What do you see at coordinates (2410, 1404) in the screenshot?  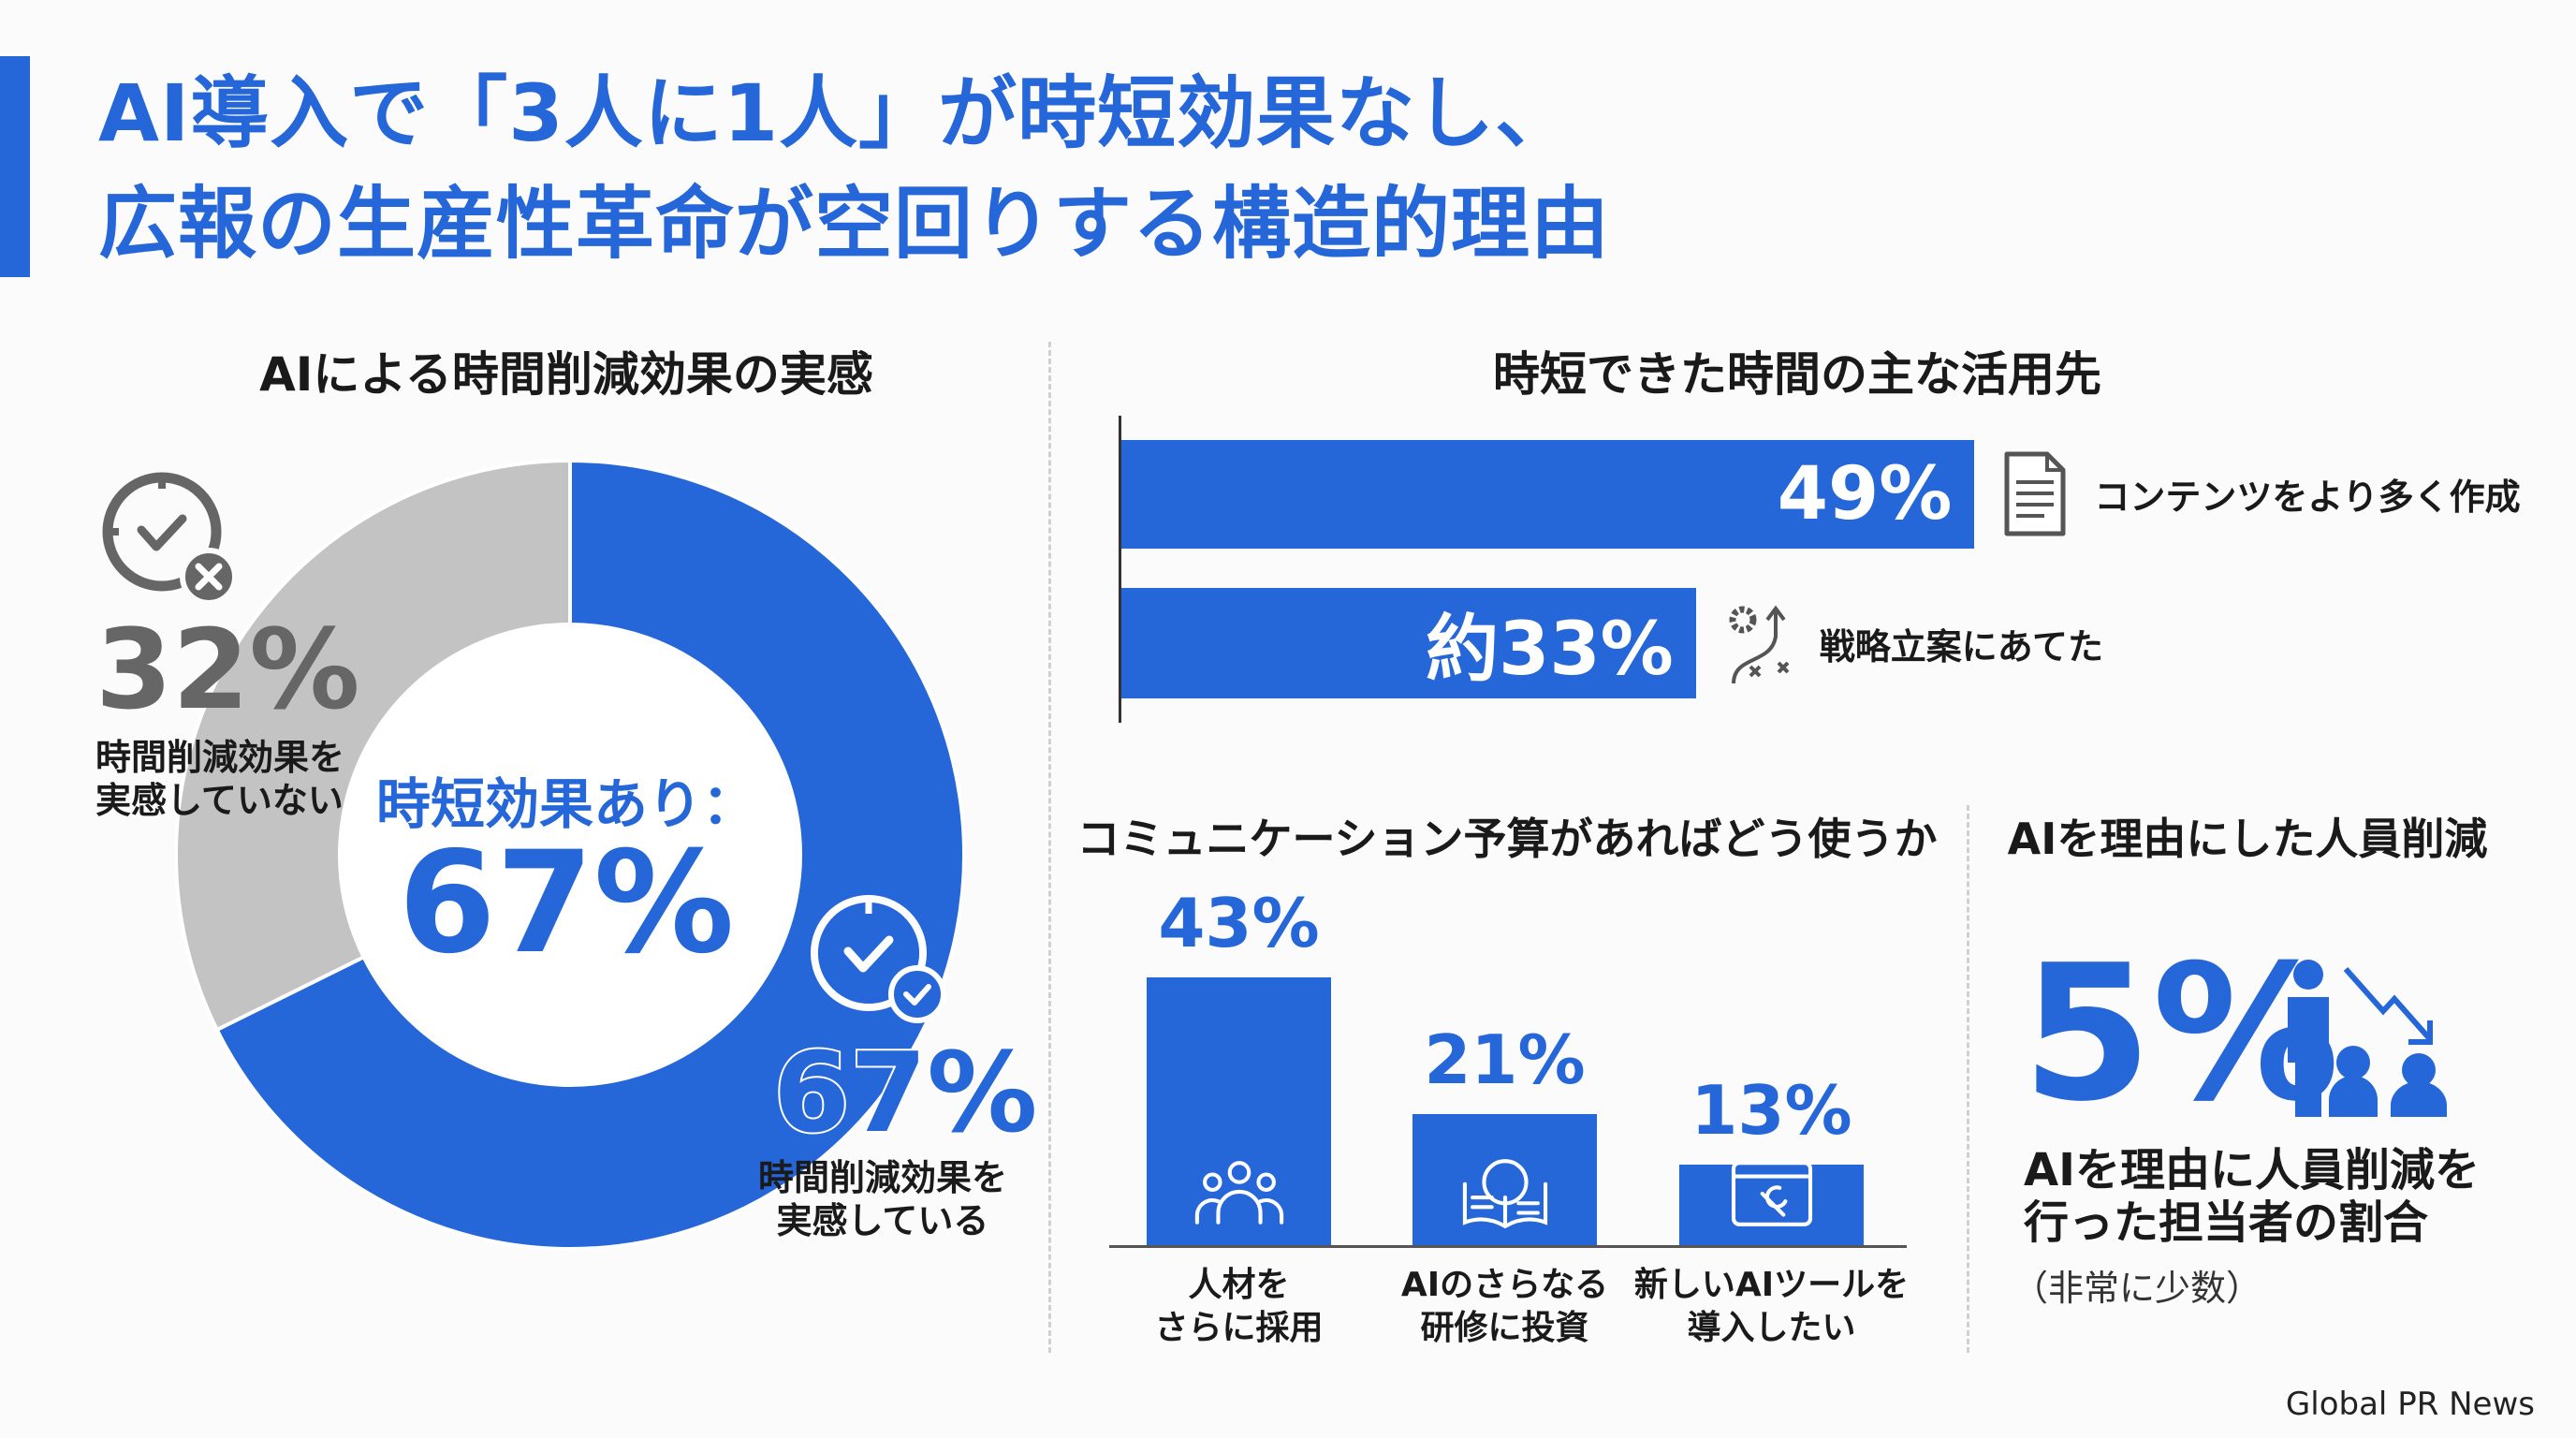 I see `footer-source: Global PR News` at bounding box center [2410, 1404].